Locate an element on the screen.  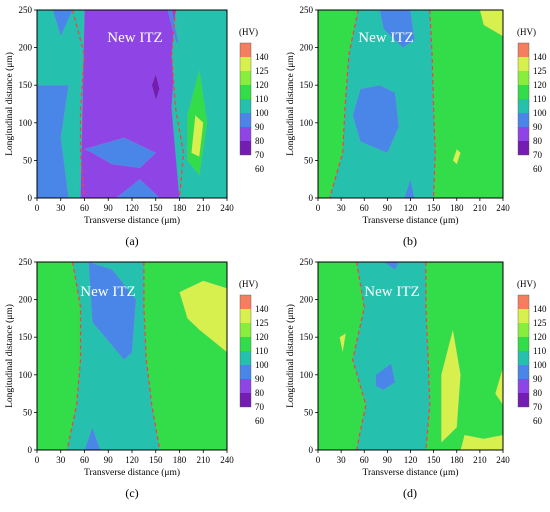
y-tick-label: 0 is located at coordinates (30, 450).